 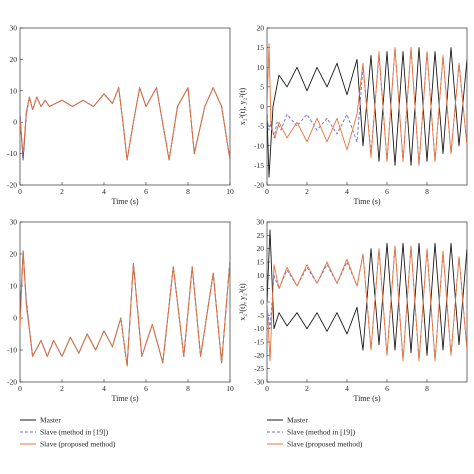 I want to click on y-tick-label: -30, so click(x=259, y=382).